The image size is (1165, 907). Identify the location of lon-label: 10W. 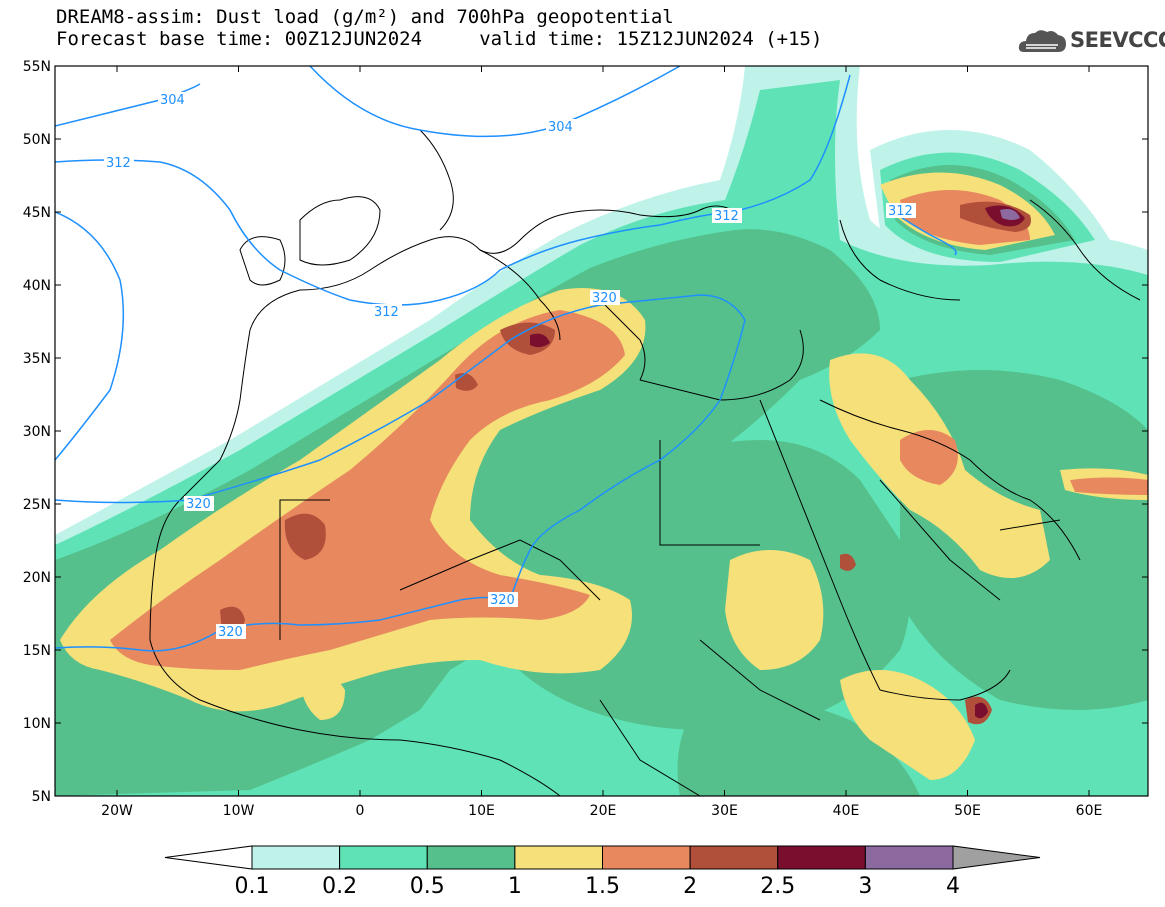
(239, 811).